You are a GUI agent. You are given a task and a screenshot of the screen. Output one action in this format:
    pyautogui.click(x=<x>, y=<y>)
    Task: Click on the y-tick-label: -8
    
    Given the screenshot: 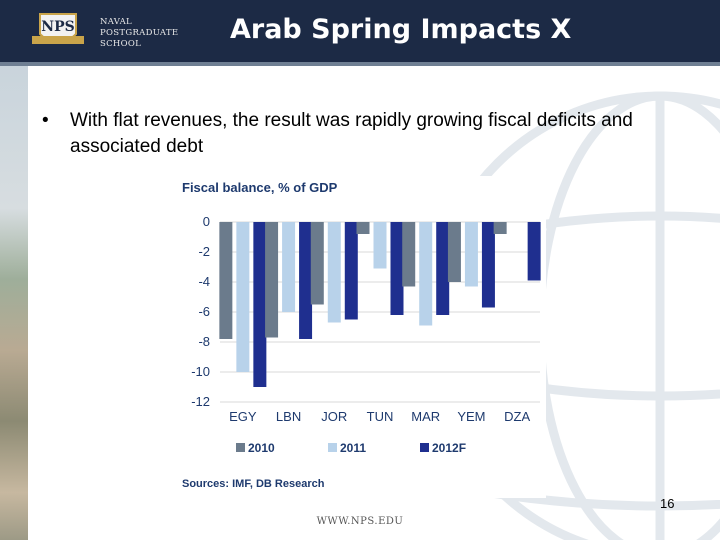 What is the action you would take?
    pyautogui.click(x=204, y=341)
    